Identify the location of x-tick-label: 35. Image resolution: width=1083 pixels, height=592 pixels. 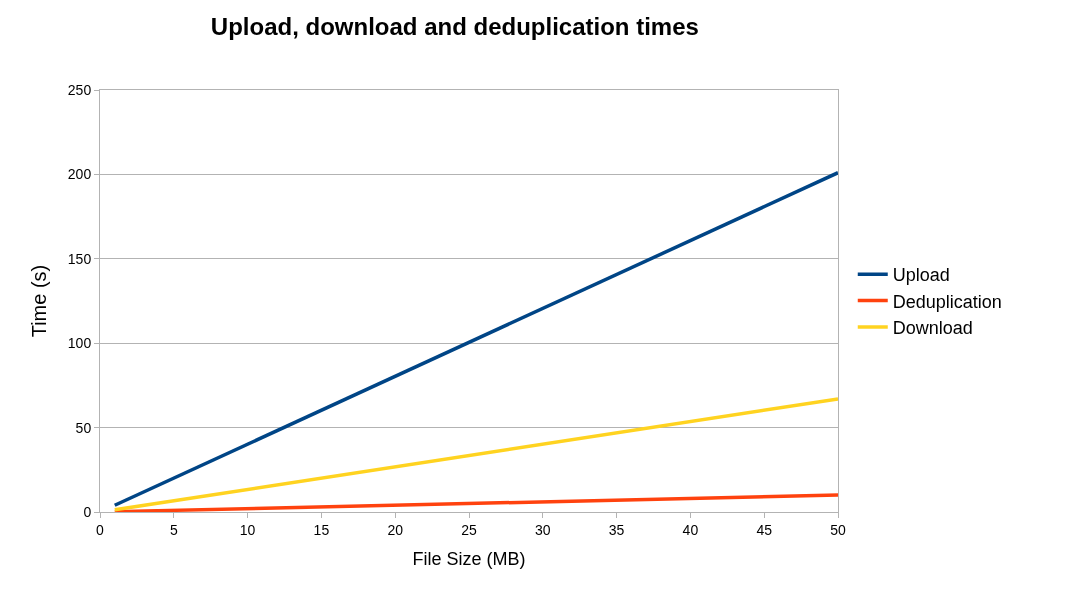
(616, 529).